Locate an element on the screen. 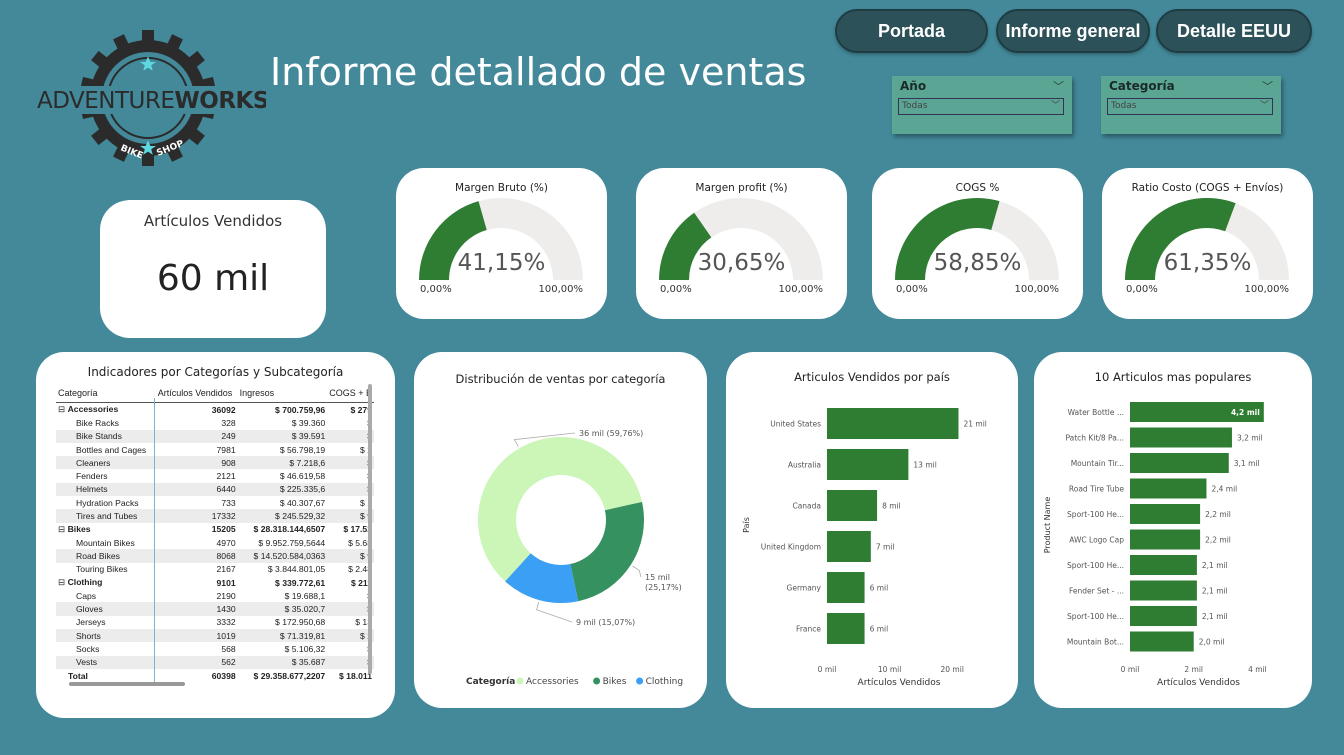 The image size is (1344, 755). row-label: ⊟ Accessories is located at coordinates (88, 409).